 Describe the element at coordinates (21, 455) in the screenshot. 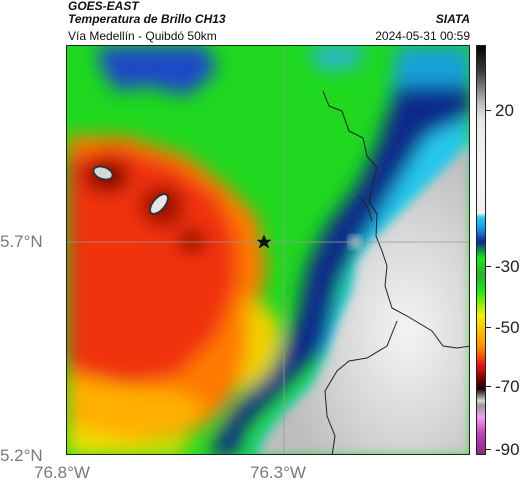

I see `lat-tick-5.2: 5.2°N` at that location.